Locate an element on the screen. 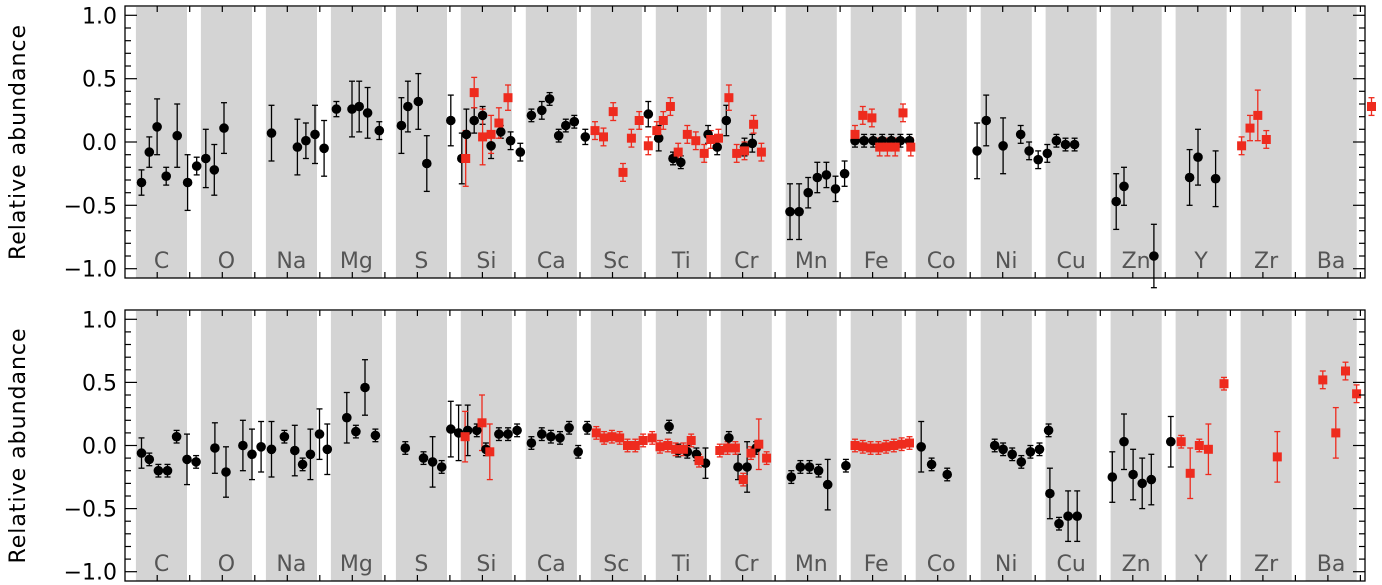  band-co is located at coordinates (941, 142).